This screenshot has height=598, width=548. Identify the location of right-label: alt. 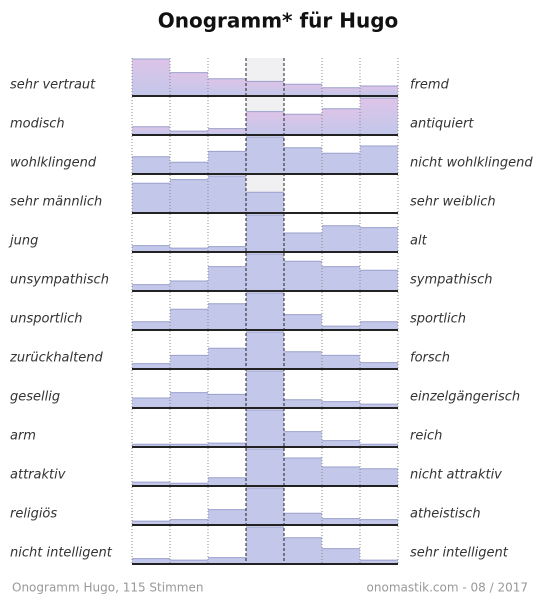
(419, 241).